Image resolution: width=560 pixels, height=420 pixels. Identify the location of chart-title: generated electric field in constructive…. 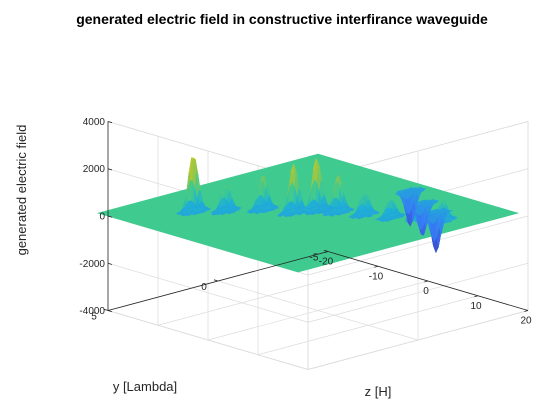
(282, 19).